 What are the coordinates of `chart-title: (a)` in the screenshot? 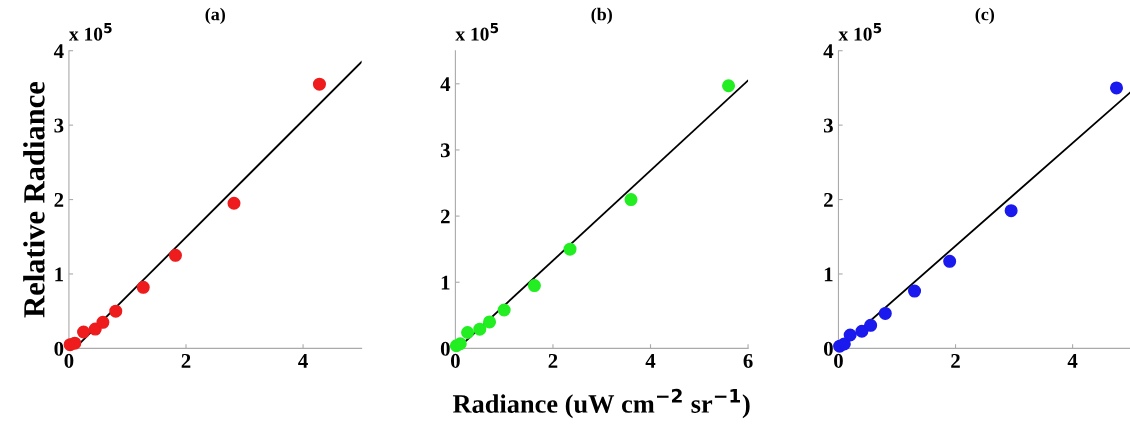 It's located at (215, 15).